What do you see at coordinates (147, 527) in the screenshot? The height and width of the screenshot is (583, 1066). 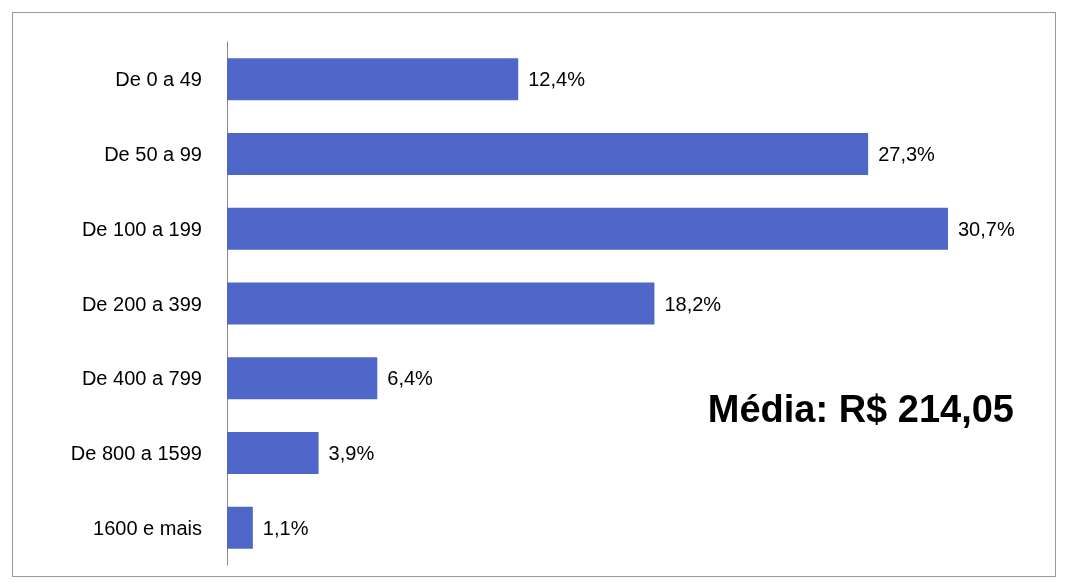 I see `y-tick-label: 1600 e mais` at bounding box center [147, 527].